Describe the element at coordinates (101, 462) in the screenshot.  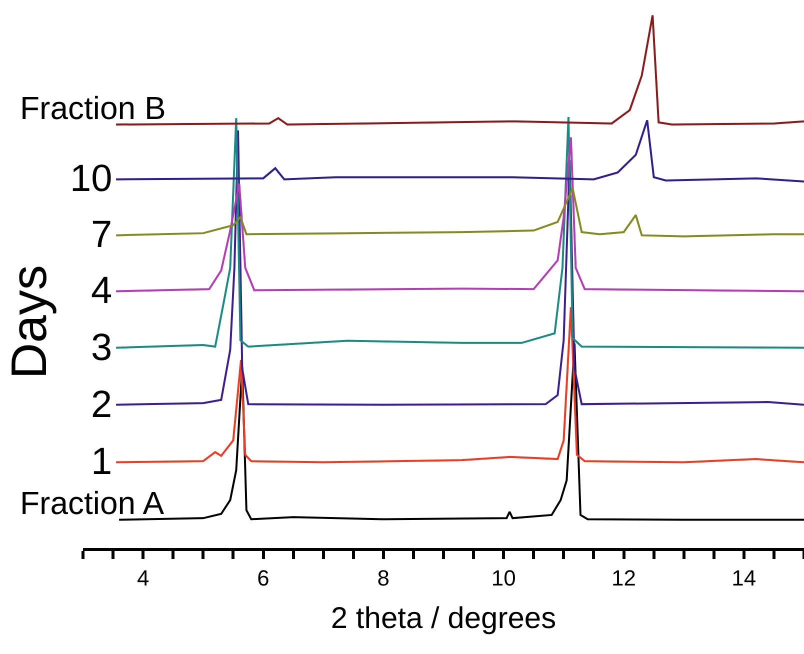
I see `series-label: 1` at that location.